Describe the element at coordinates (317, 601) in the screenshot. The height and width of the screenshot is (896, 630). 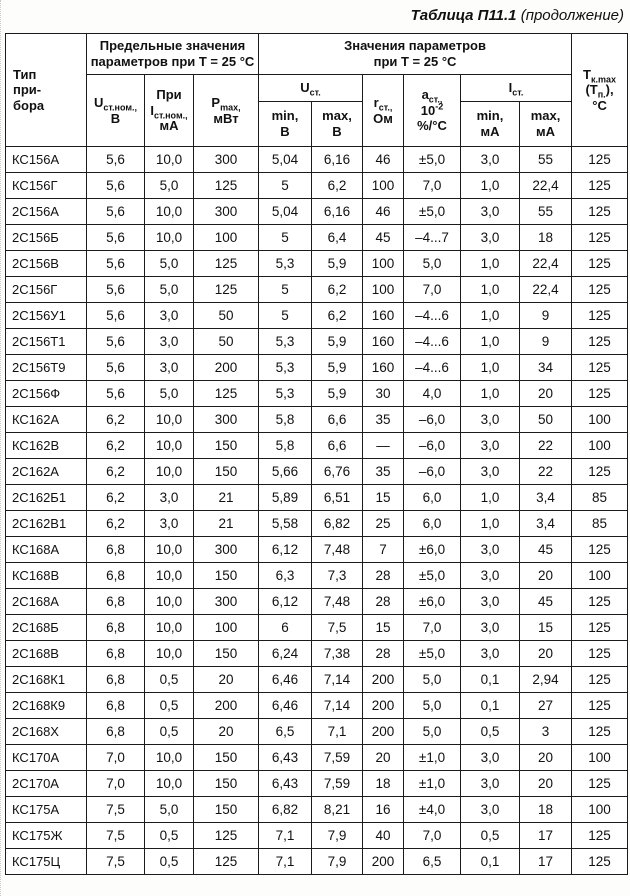
I see `table-row: 2С168А 6,8 10,0 300 6,12 7,48 28 ±6,0 3,0 45 125` at that location.